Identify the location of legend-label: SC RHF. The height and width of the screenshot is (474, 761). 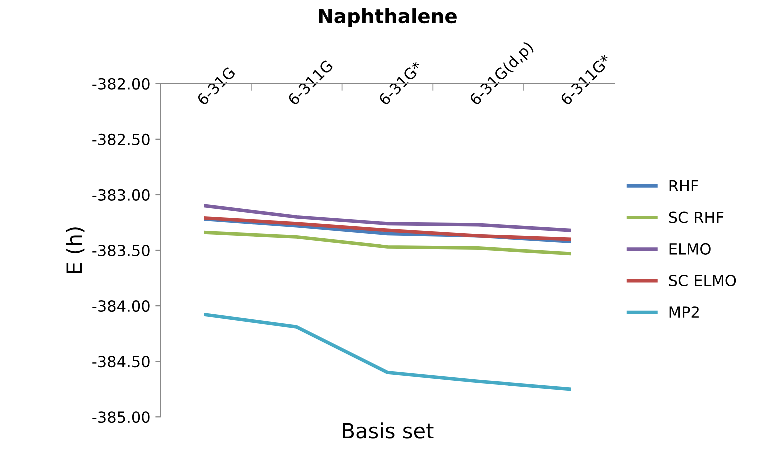
(696, 218).